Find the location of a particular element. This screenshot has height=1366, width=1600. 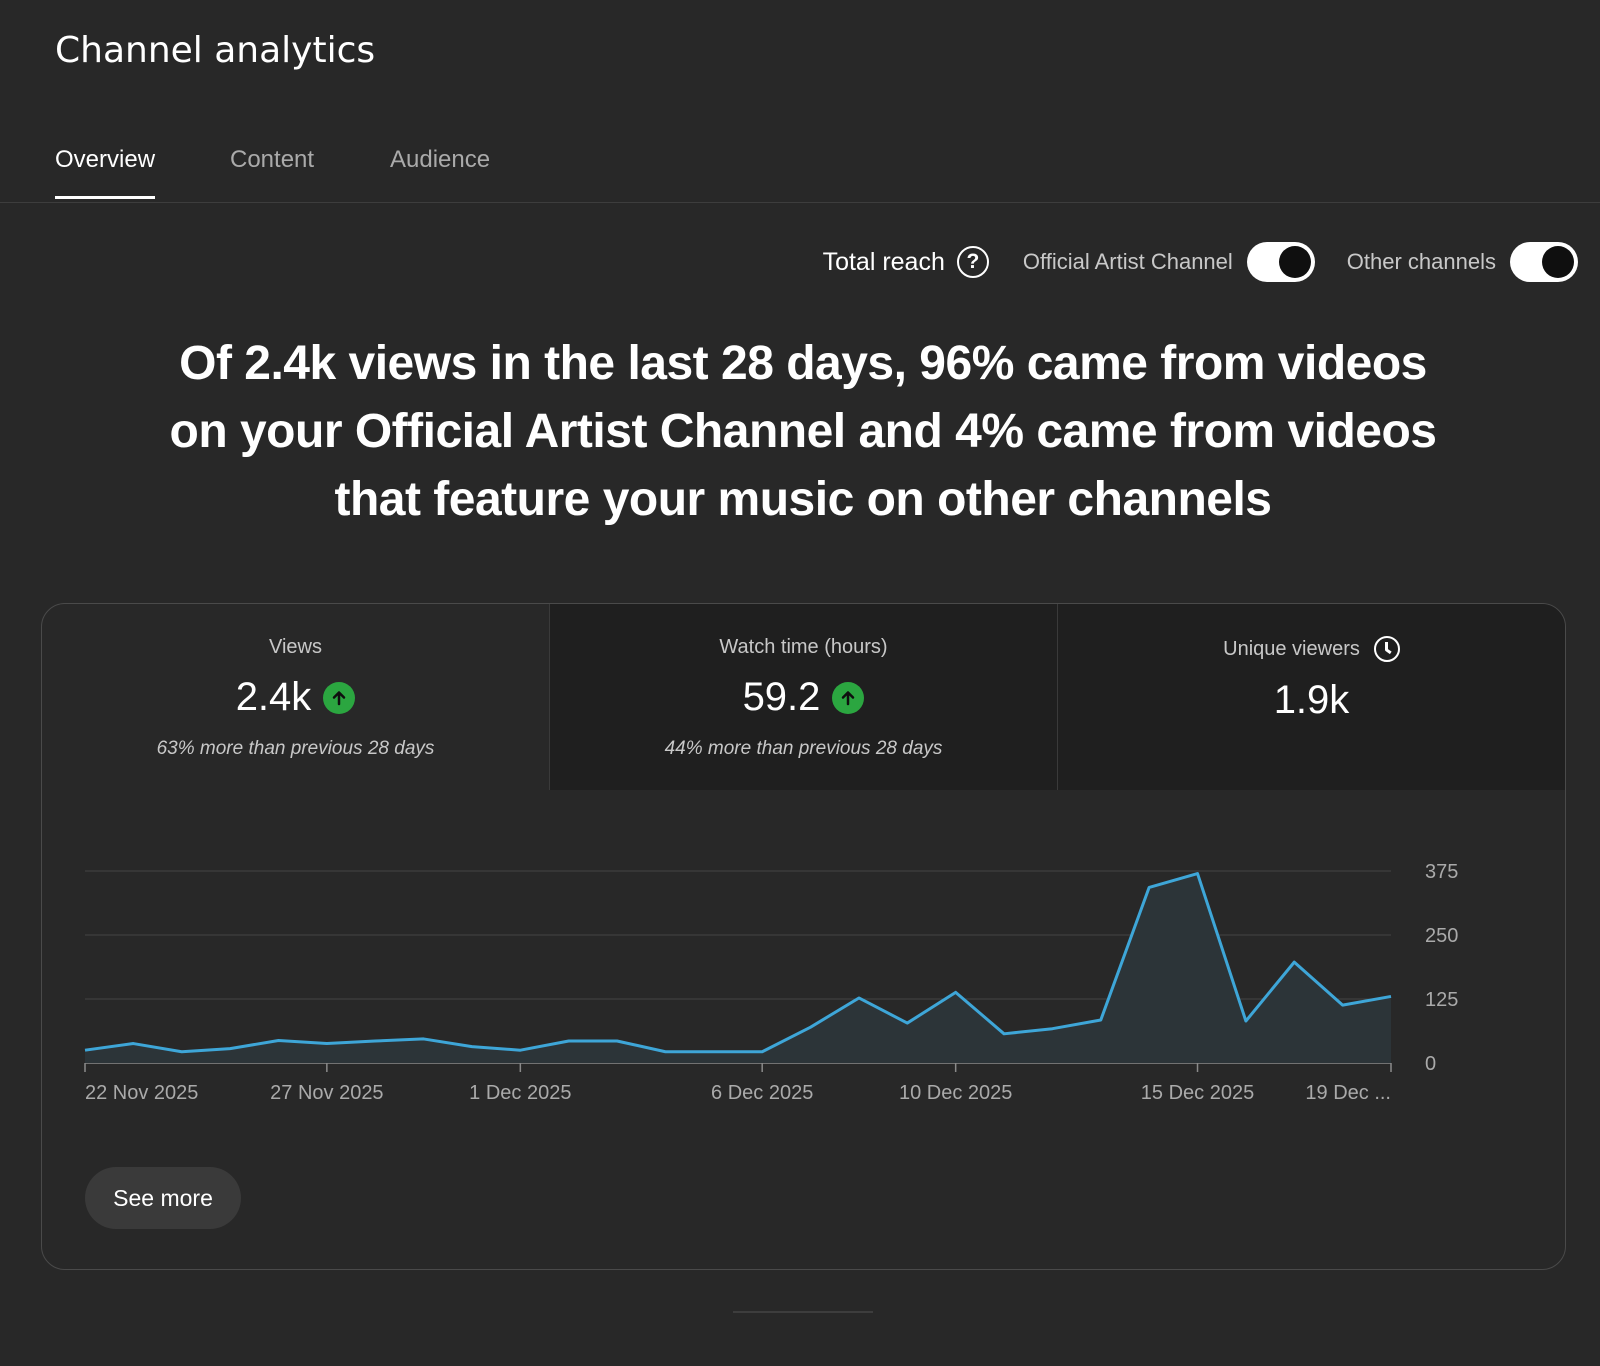

metric-unique-viewers: Unique viewers 1.9k is located at coordinates (1311, 697).